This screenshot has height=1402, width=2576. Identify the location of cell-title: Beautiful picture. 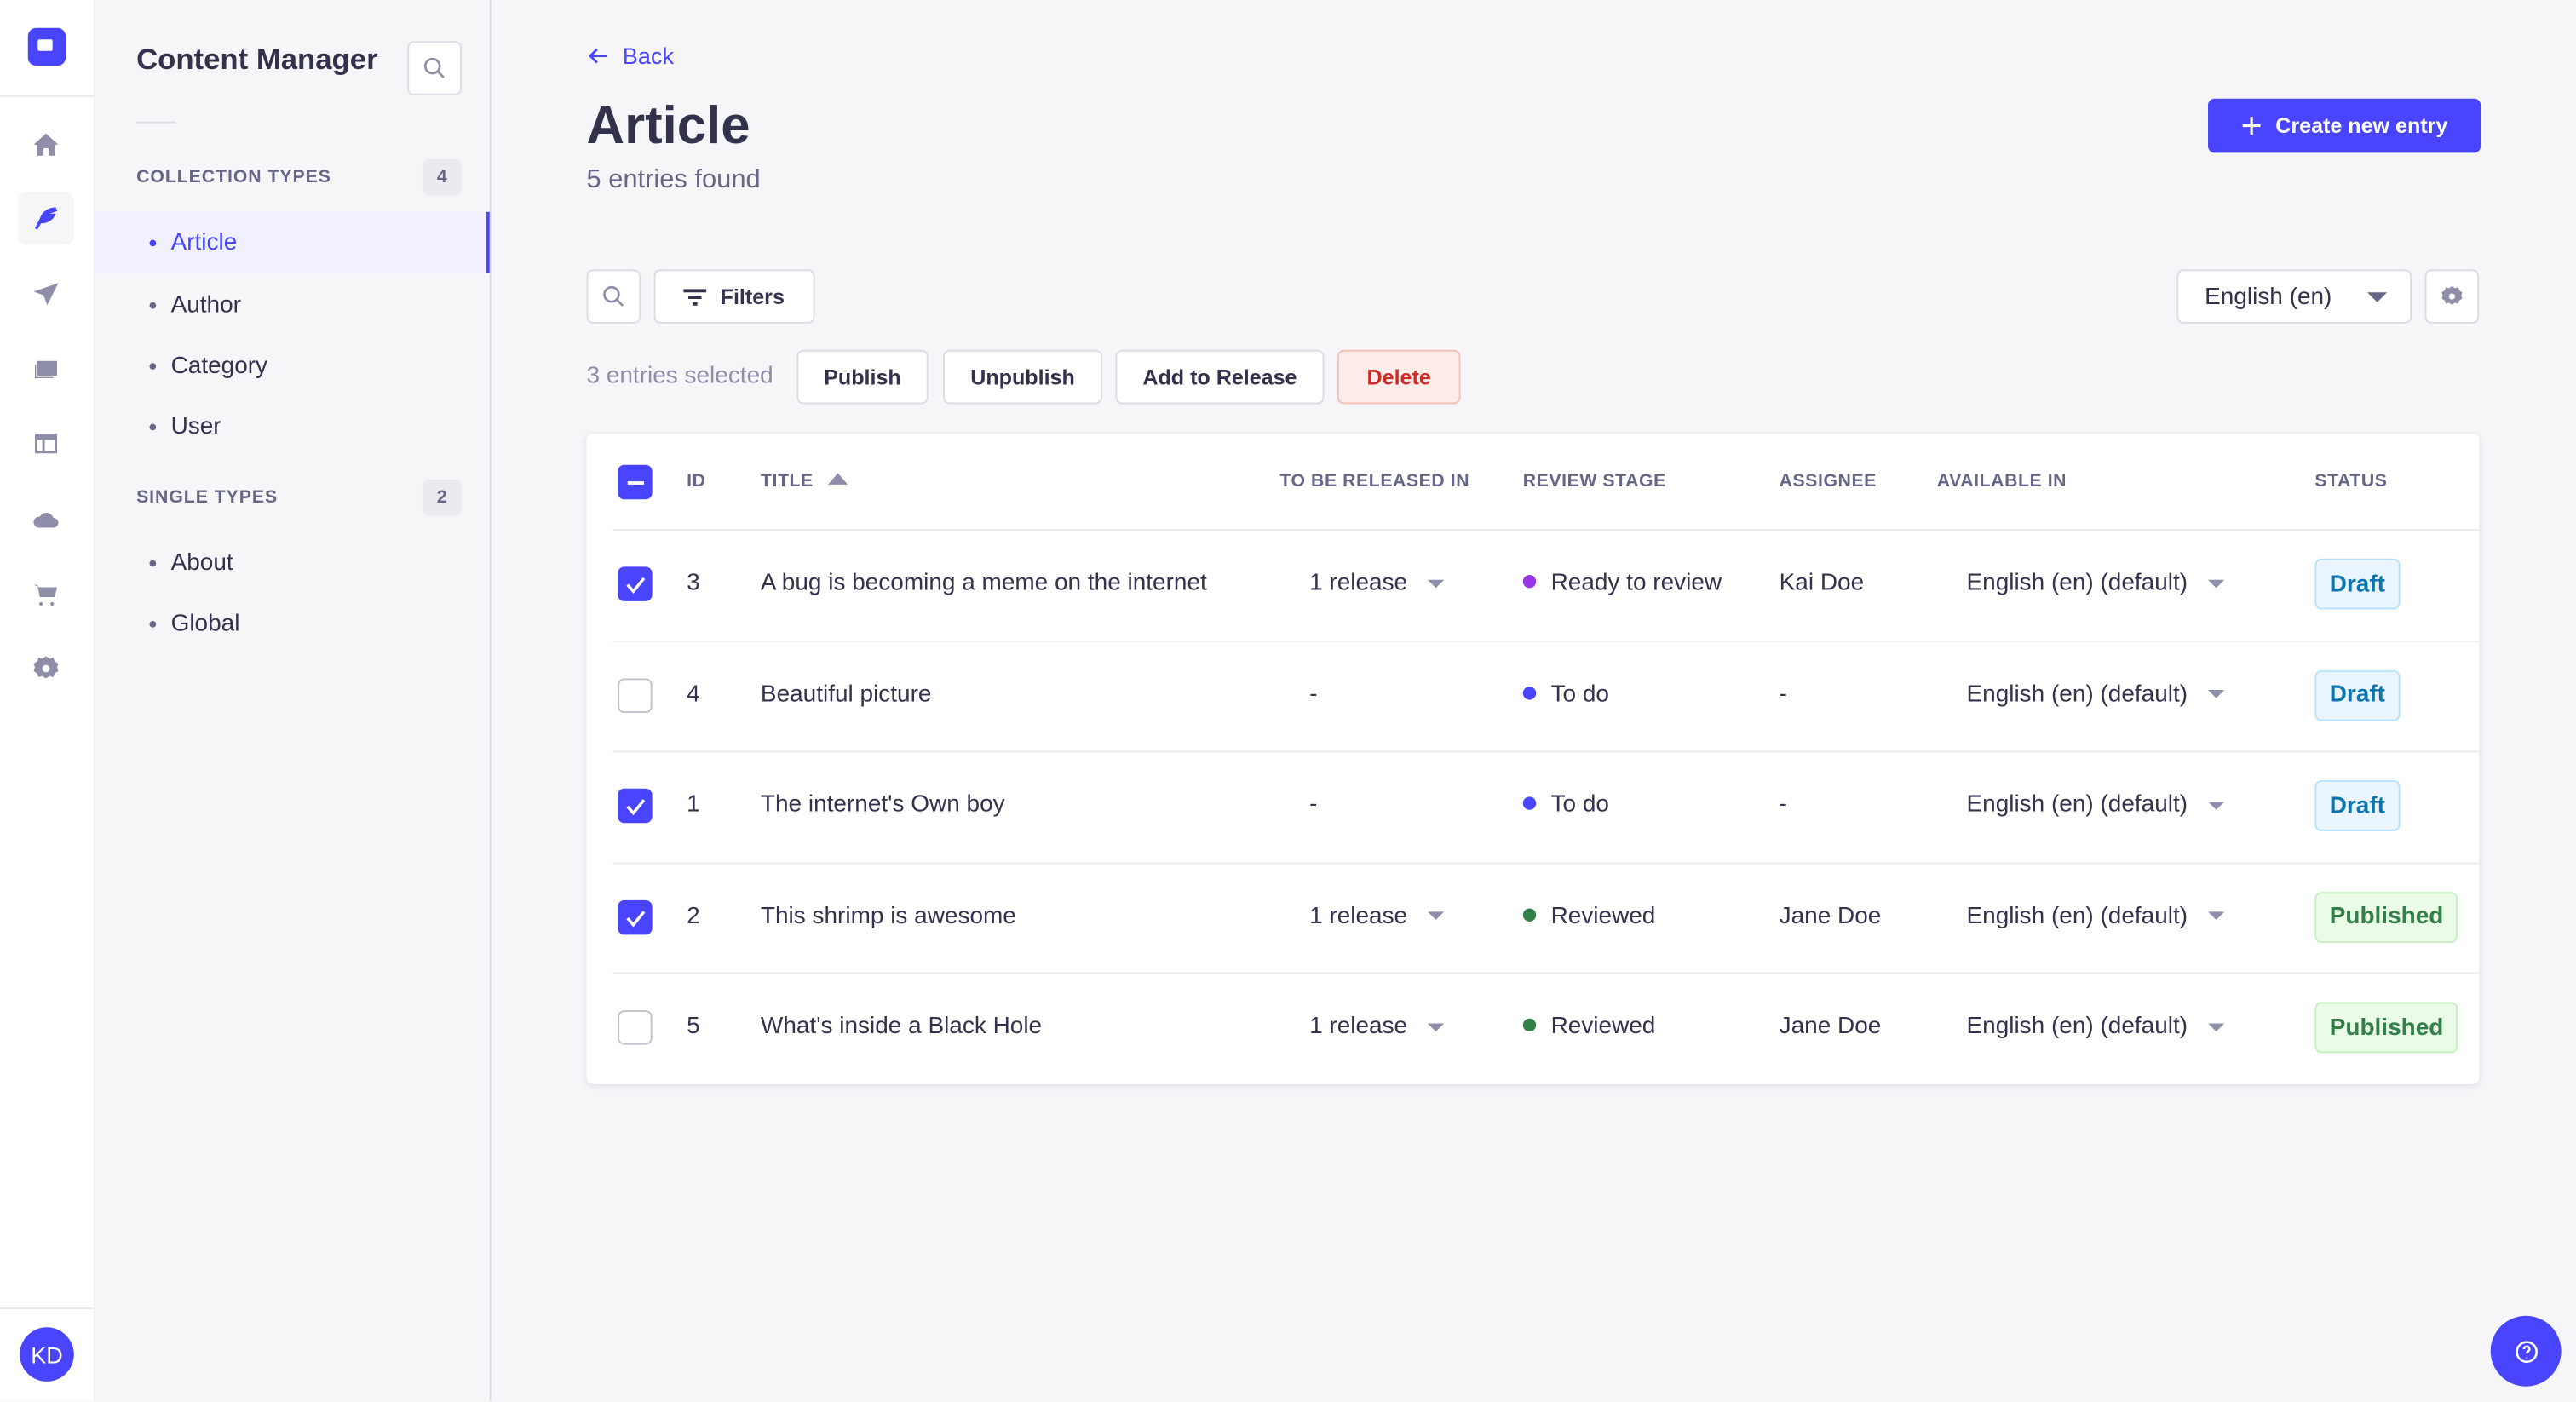
(846, 694).